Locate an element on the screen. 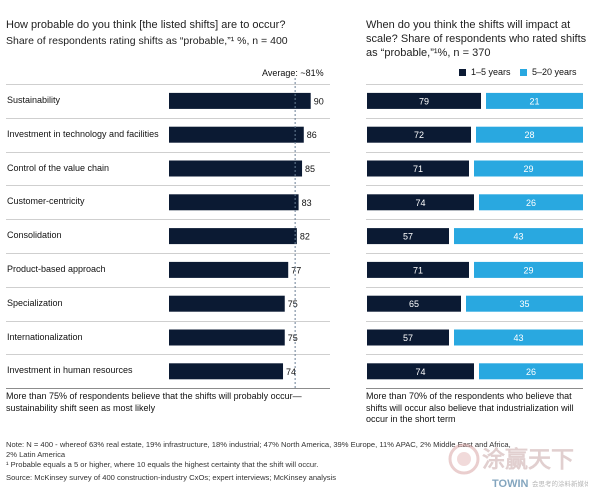 This screenshot has height=498, width=591. probability-value-label: 85 is located at coordinates (310, 169).